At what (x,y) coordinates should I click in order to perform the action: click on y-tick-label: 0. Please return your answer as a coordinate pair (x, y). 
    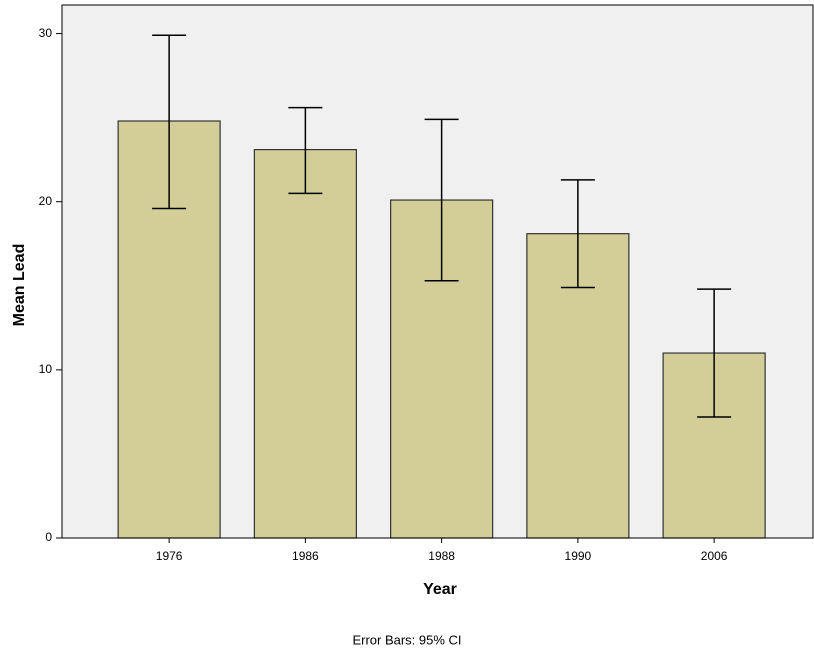
    Looking at the image, I should click on (48, 537).